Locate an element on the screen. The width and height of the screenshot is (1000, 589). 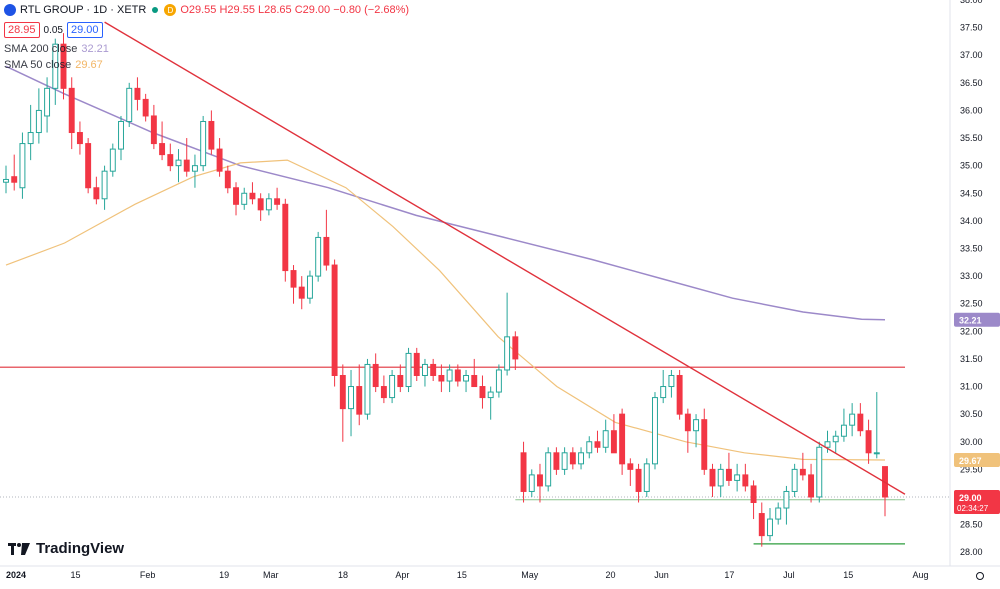
price-tick-label: 36.00 is located at coordinates (971, 110).